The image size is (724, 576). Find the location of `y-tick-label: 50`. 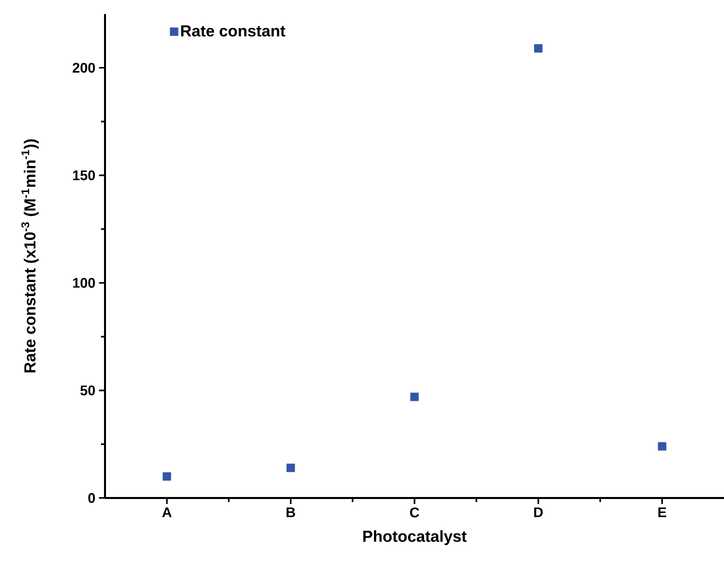

y-tick-label: 50 is located at coordinates (87, 390).